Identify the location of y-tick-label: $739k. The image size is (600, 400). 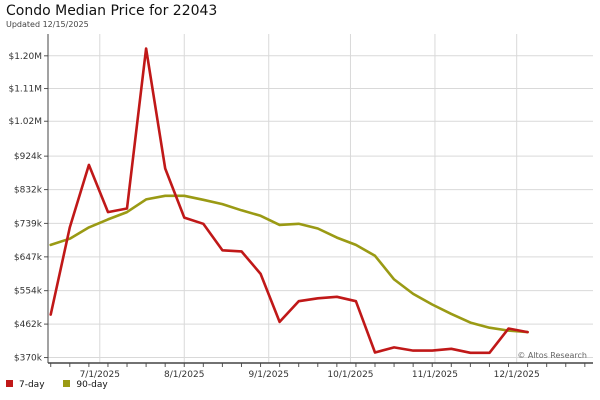
(28, 224).